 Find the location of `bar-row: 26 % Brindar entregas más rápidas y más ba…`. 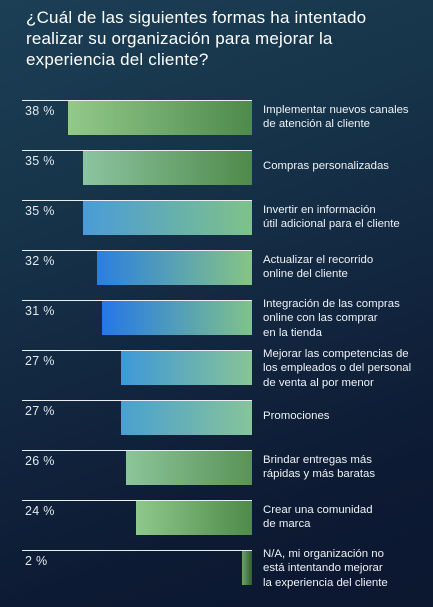

bar-row: 26 % Brindar entregas más rápidas y más ba… is located at coordinates (216, 470).